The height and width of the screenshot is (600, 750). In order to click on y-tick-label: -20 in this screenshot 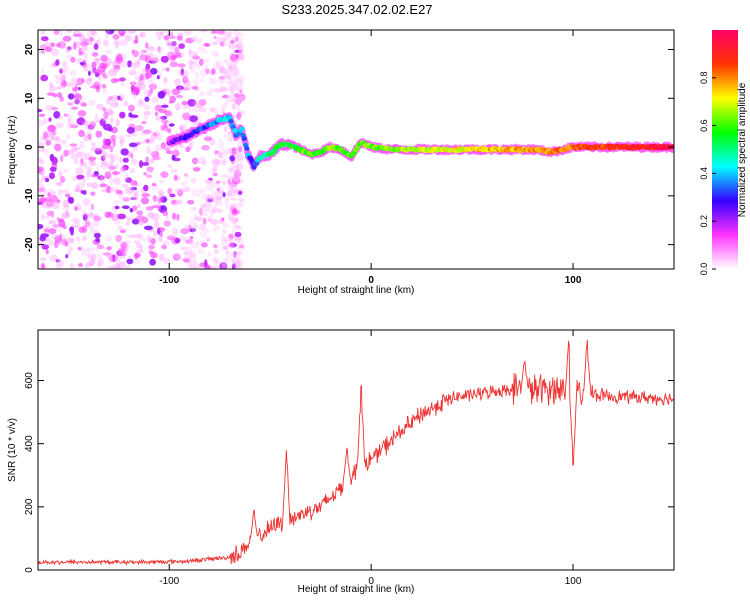, I will do `click(29, 244)`.